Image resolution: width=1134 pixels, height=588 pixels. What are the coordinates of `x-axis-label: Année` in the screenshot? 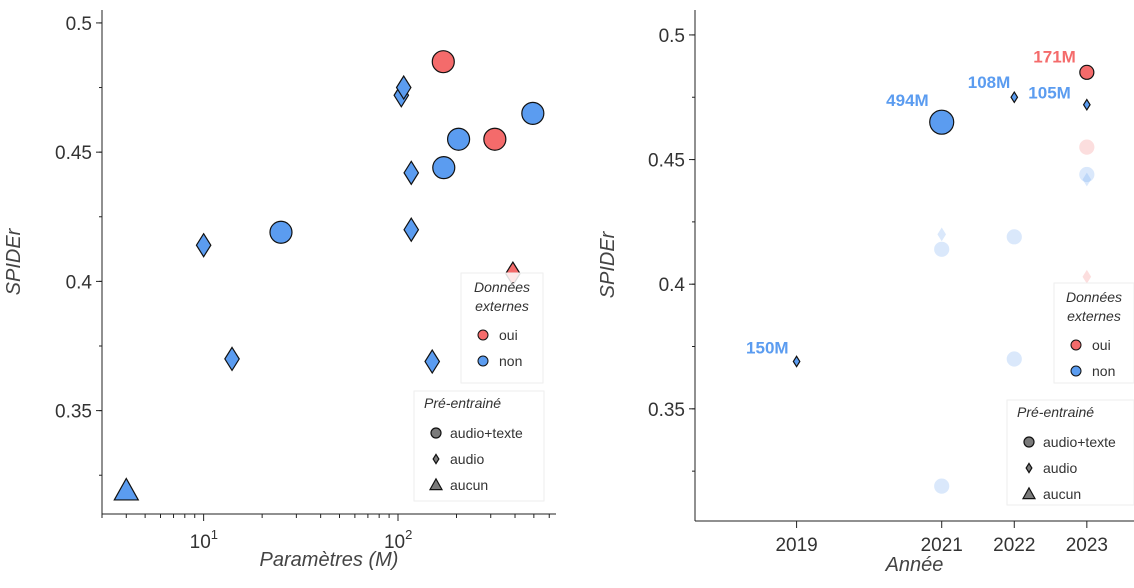 It's located at (914, 565).